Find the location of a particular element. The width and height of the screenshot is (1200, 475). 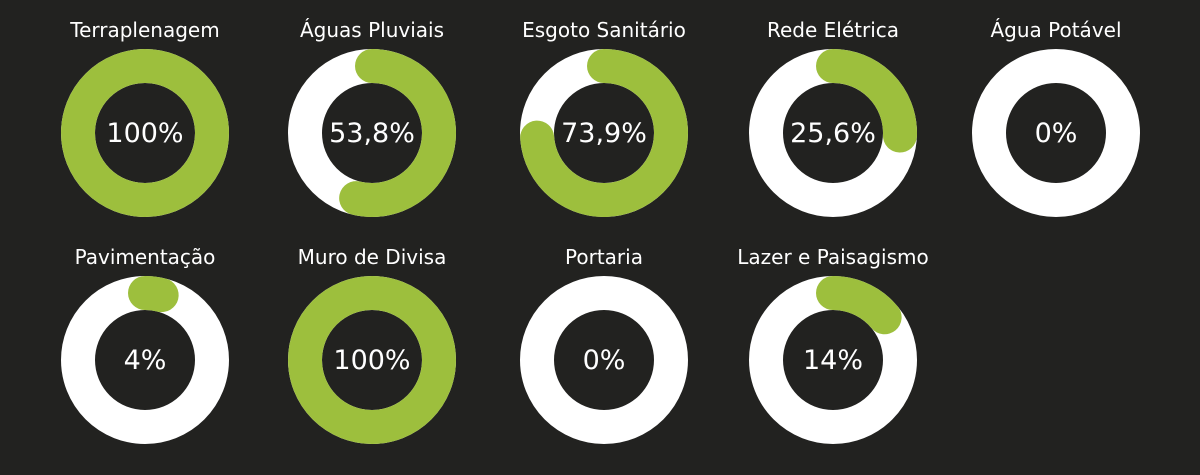

donut-card-muro-de-divisa: Muro de Divisa 100% is located at coordinates (372, 337).